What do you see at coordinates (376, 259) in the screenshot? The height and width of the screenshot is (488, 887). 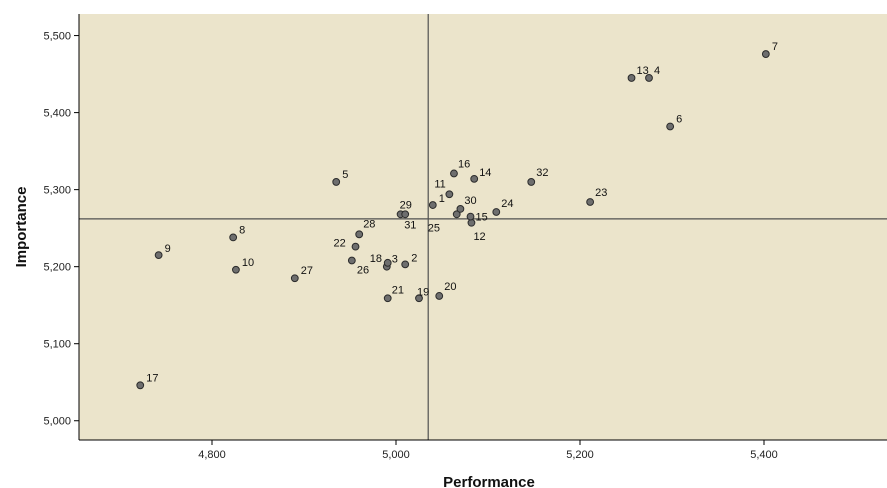 I see `point-label-18: 18` at bounding box center [376, 259].